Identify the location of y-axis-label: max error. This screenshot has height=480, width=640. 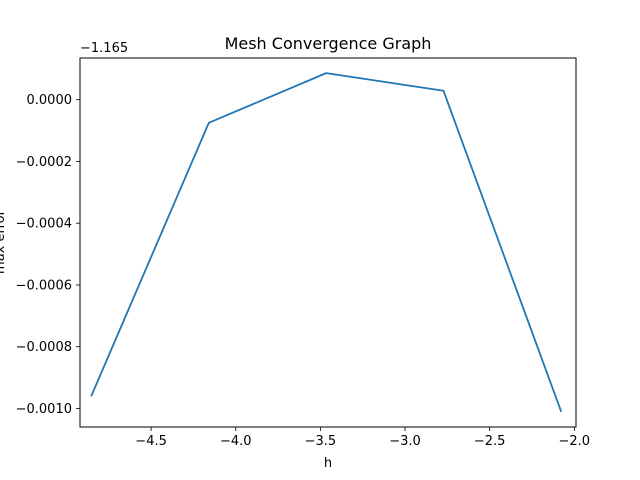
(4, 241).